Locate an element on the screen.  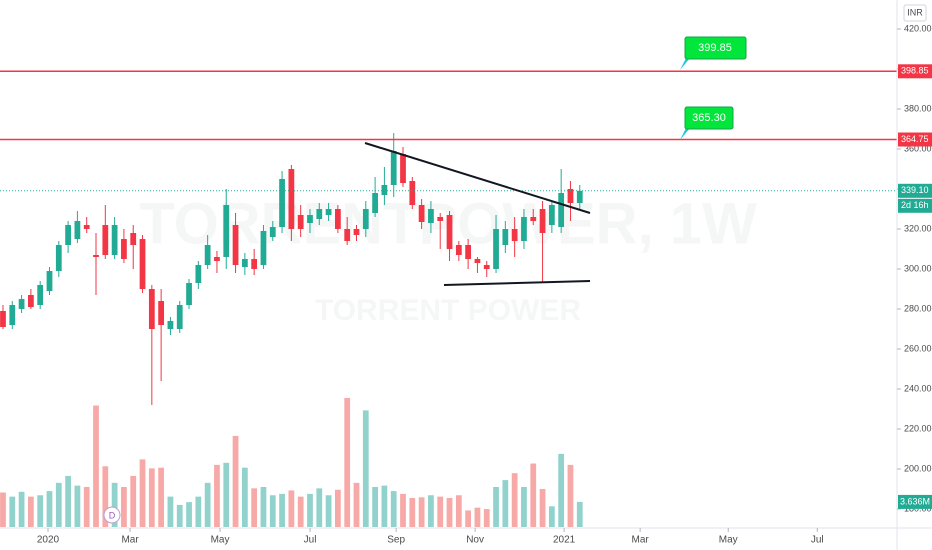
countdown: 2d 16h is located at coordinates (915, 205).